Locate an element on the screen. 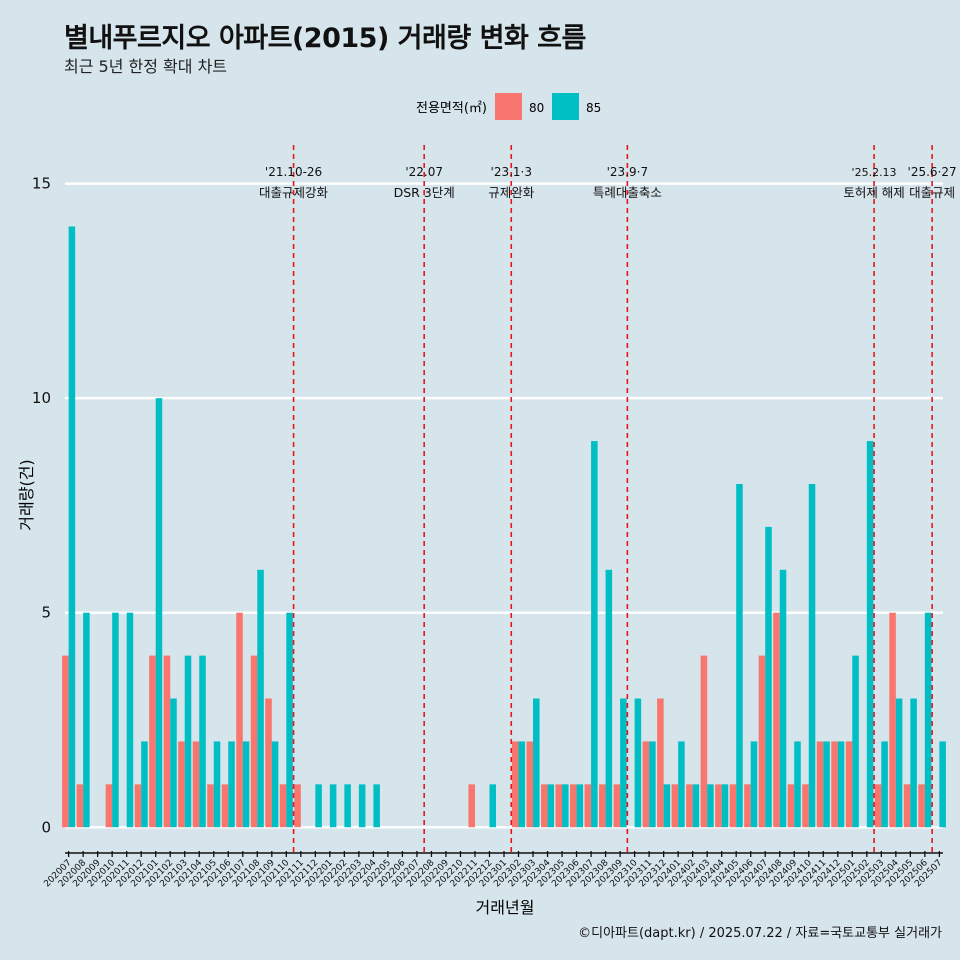 This screenshot has width=960, height=960. y-tick-label: 5 is located at coordinates (46, 613).